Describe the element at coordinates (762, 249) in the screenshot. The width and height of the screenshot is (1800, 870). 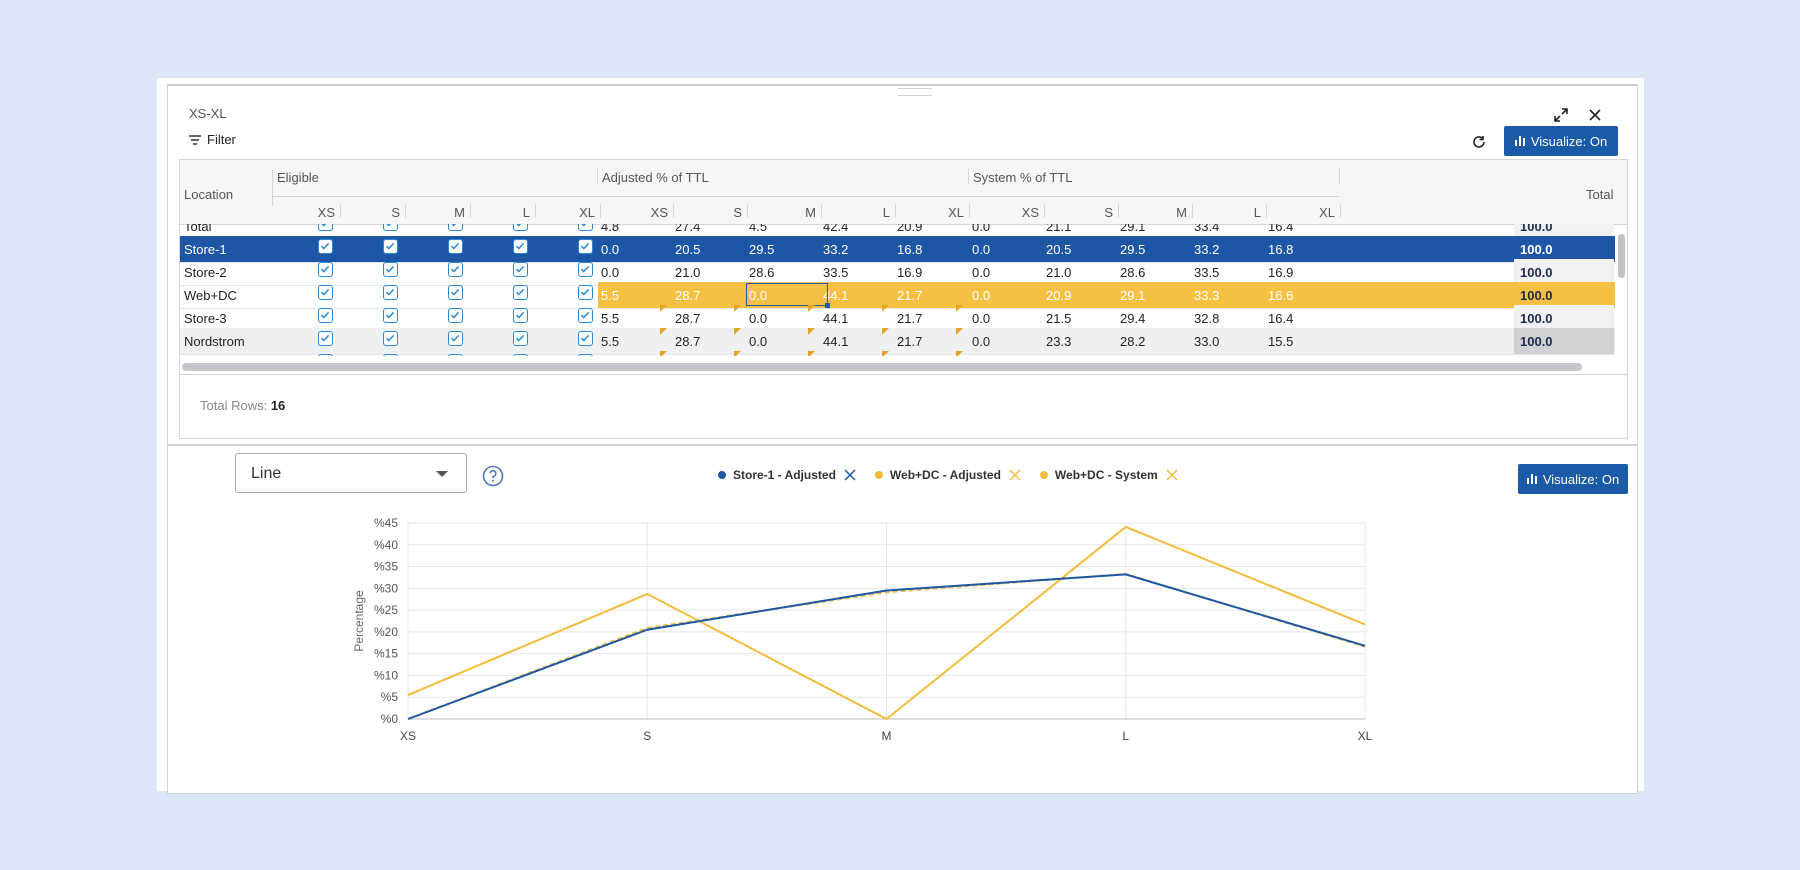
I see `adjusted-cell: 29.5` at that location.